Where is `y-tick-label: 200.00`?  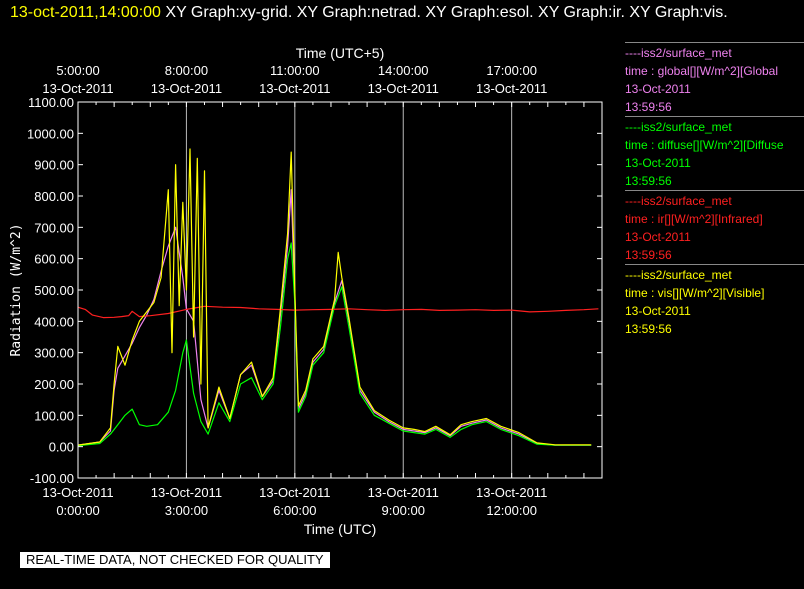 y-tick-label: 200.00 is located at coordinates (54, 384).